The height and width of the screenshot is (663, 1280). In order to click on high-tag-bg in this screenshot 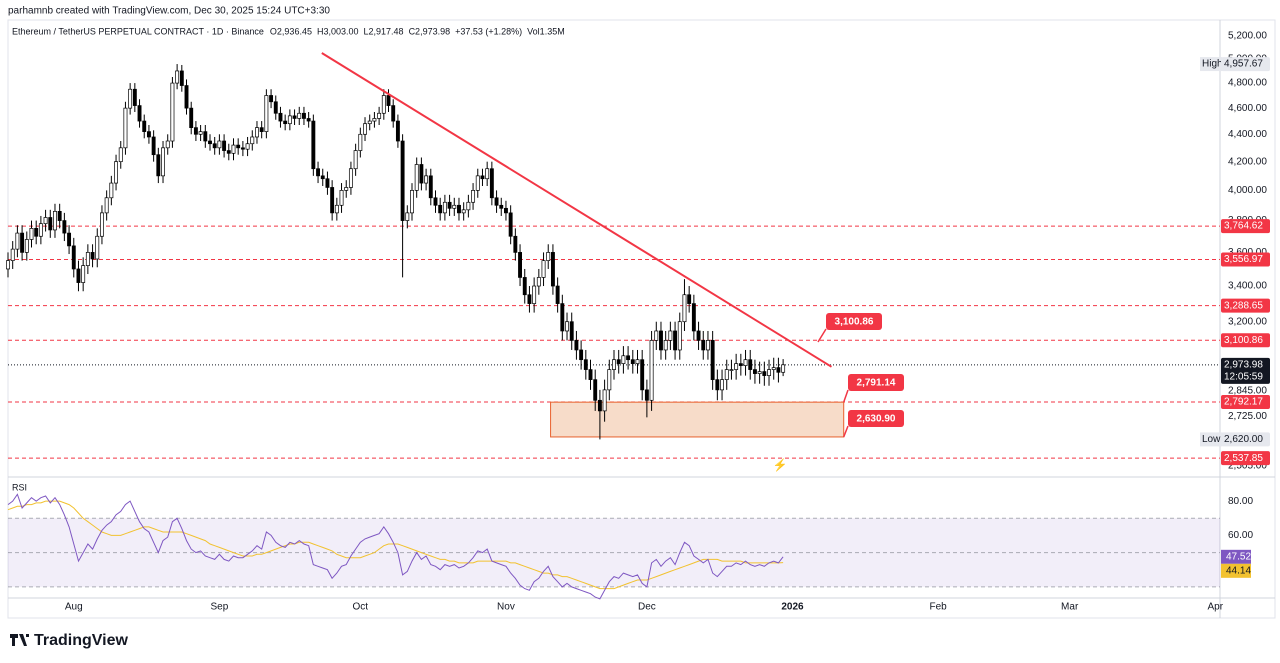, I will do `click(1245, 64)`.